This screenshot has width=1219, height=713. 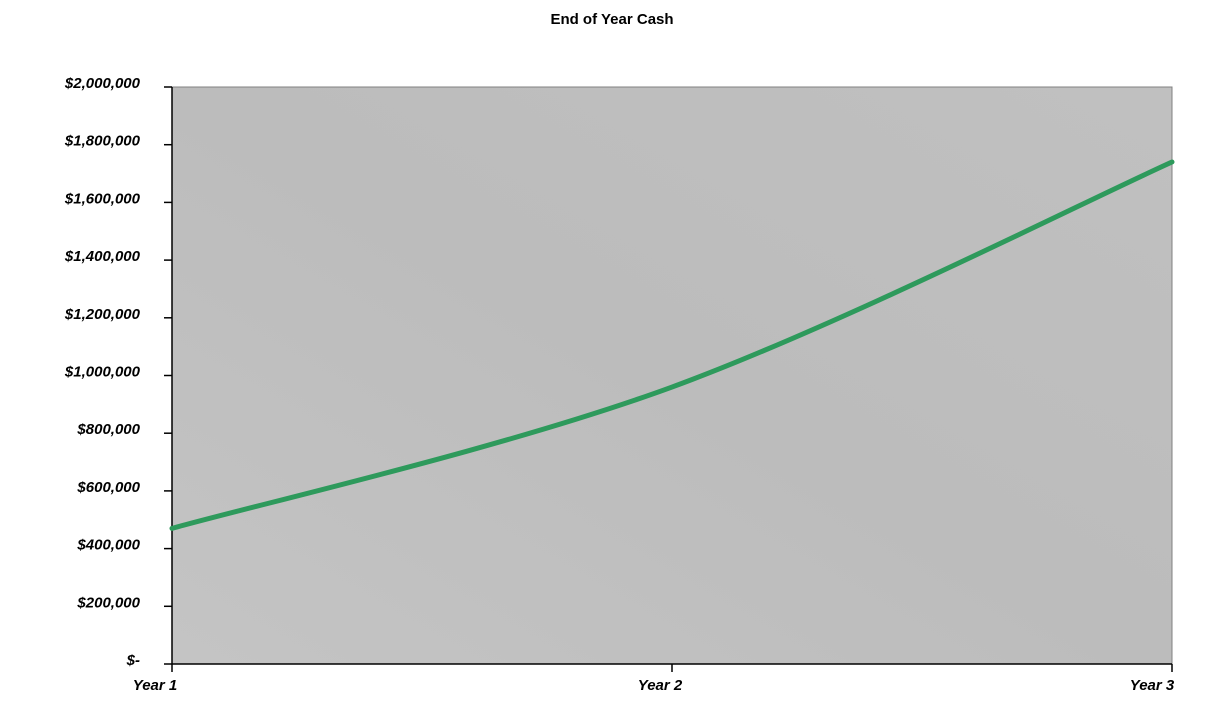 What do you see at coordinates (133, 660) in the screenshot?
I see `y-tick-label: $-` at bounding box center [133, 660].